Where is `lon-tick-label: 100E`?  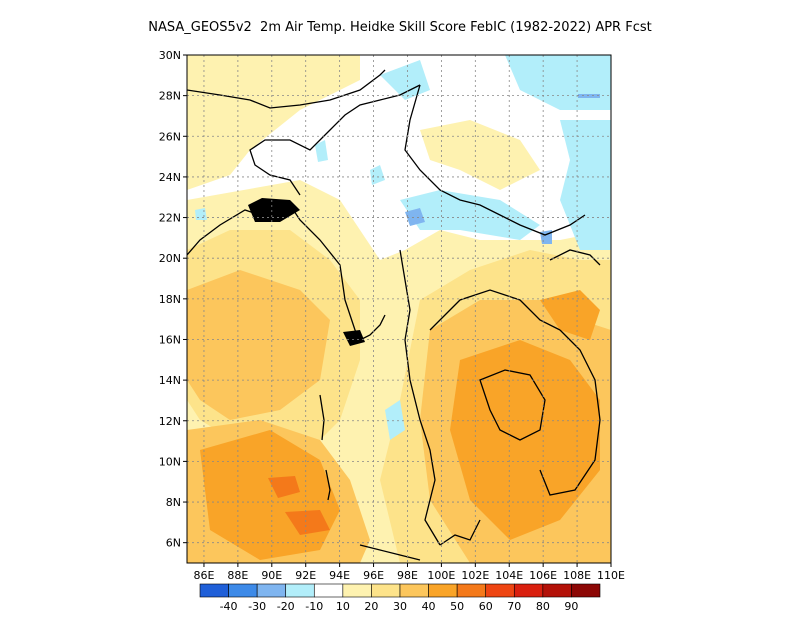 lon-tick-label: 100E is located at coordinates (441, 575).